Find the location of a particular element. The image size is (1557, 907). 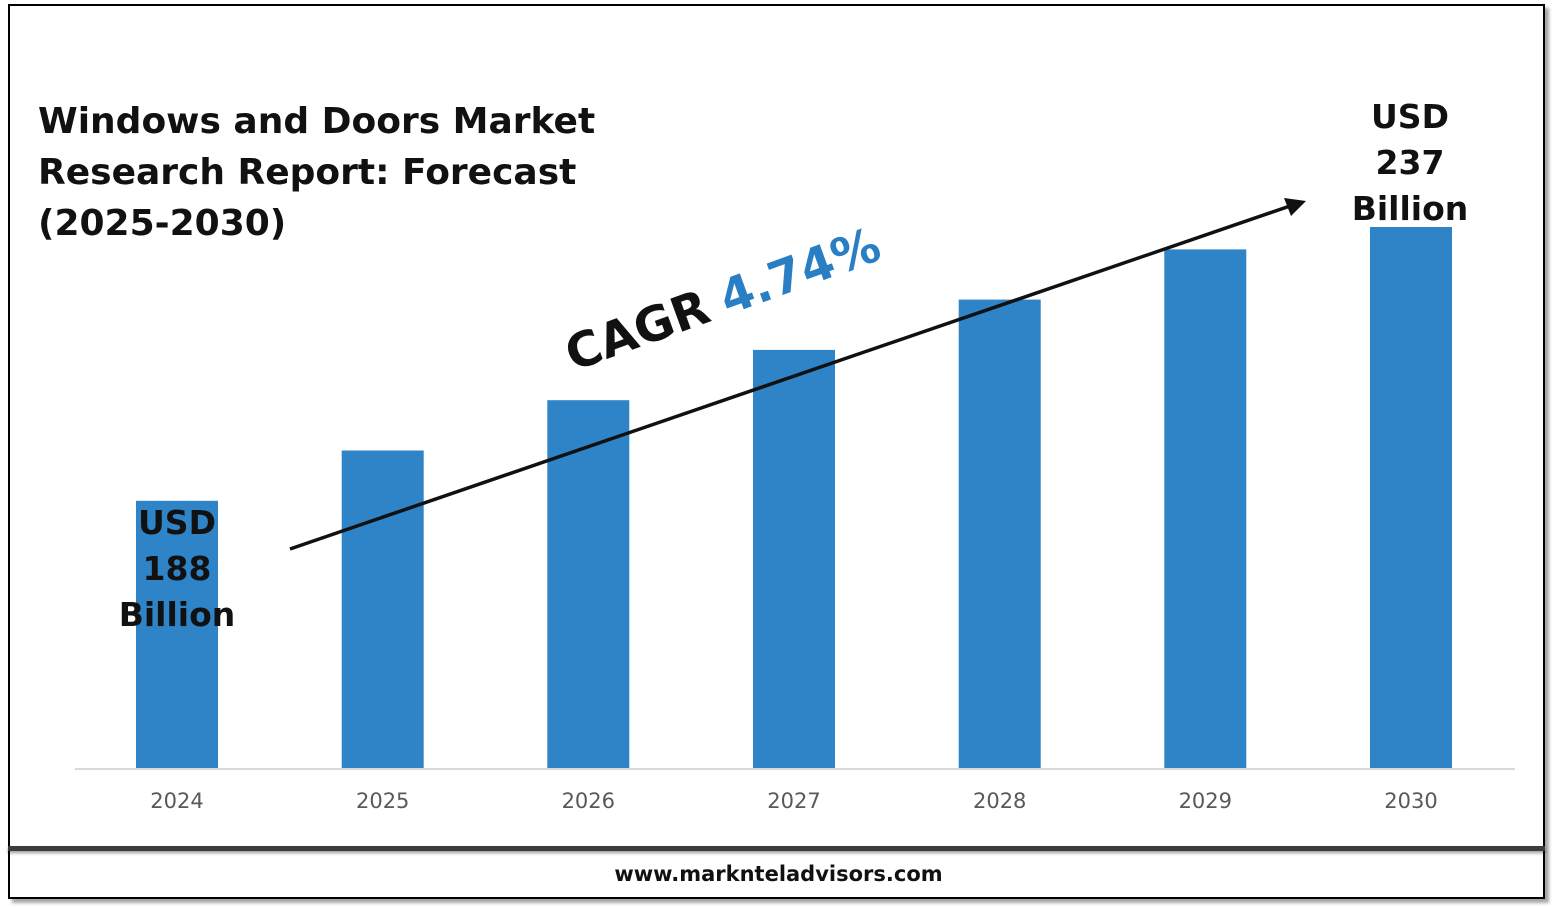

bar-2027 is located at coordinates (794, 559).